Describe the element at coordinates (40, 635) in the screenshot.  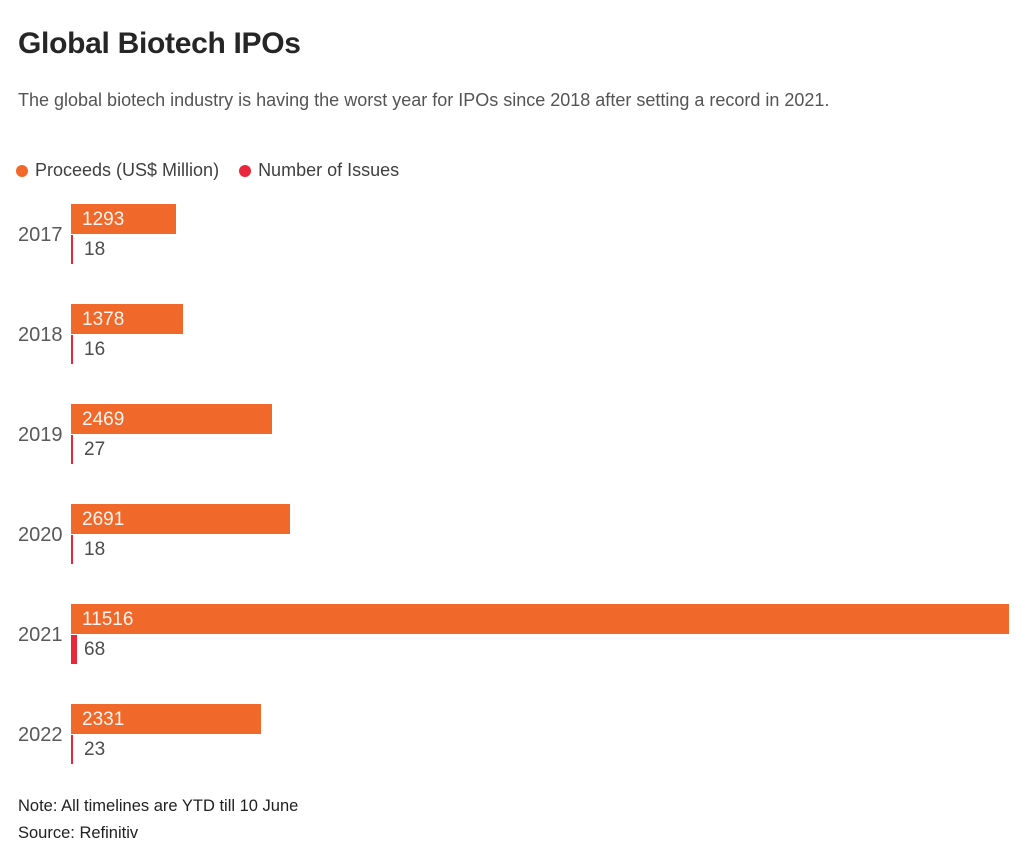
I see `year-label: 2021` at that location.